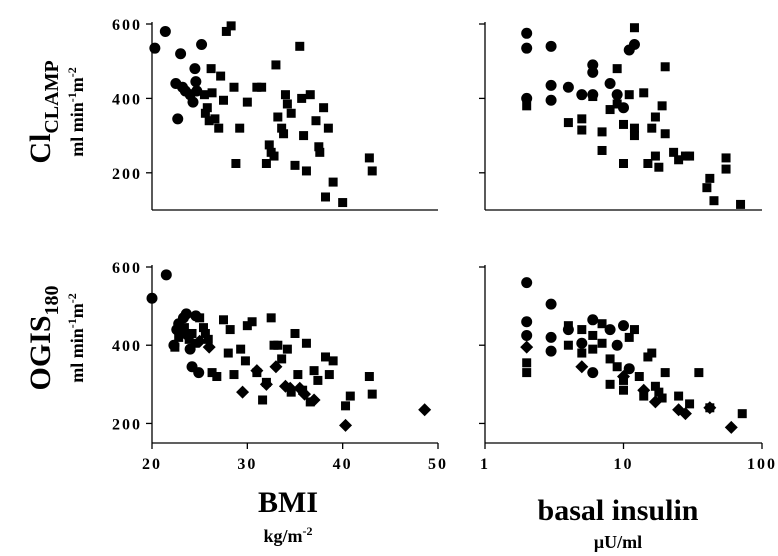 The width and height of the screenshot is (778, 556). Describe the element at coordinates (343, 464) in the screenshot. I see `x-tick-label: 40` at that location.